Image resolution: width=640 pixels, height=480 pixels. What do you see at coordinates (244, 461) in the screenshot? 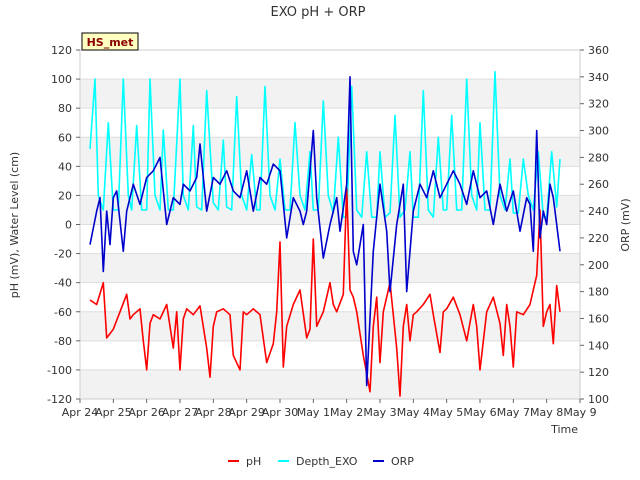
I see `legend-item-ph: pH` at bounding box center [244, 461].